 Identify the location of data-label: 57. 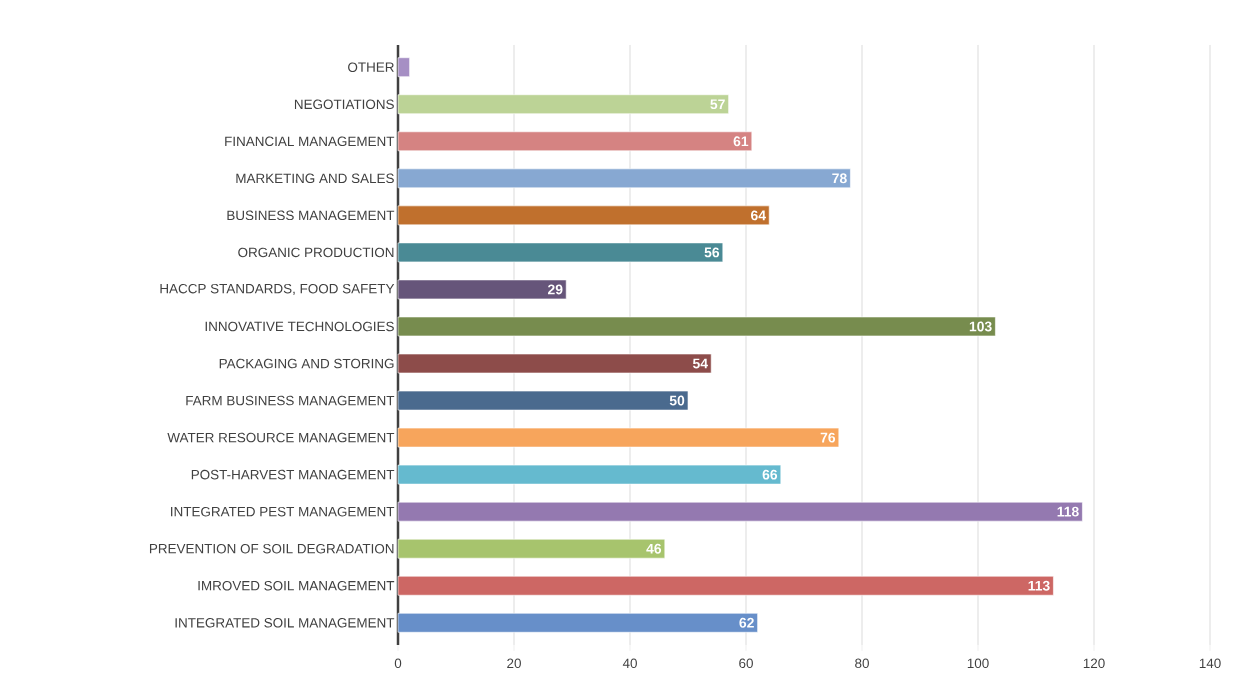
(717, 104).